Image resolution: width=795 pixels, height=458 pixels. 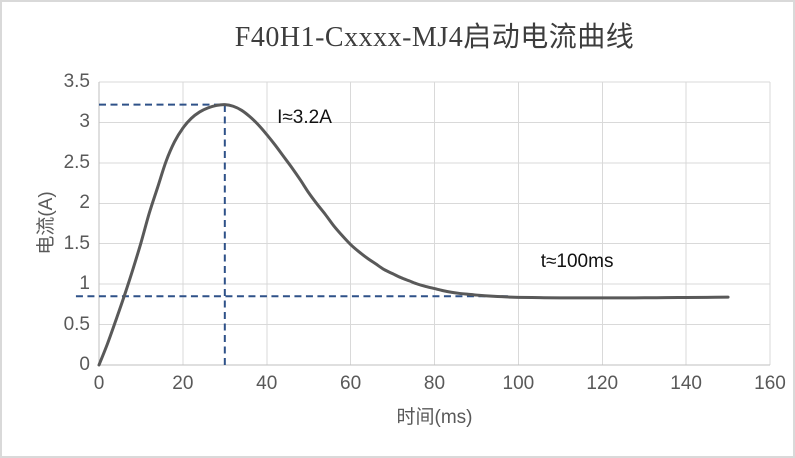 What do you see at coordinates (351, 383) in the screenshot?
I see `x-tick-label: 60` at bounding box center [351, 383].